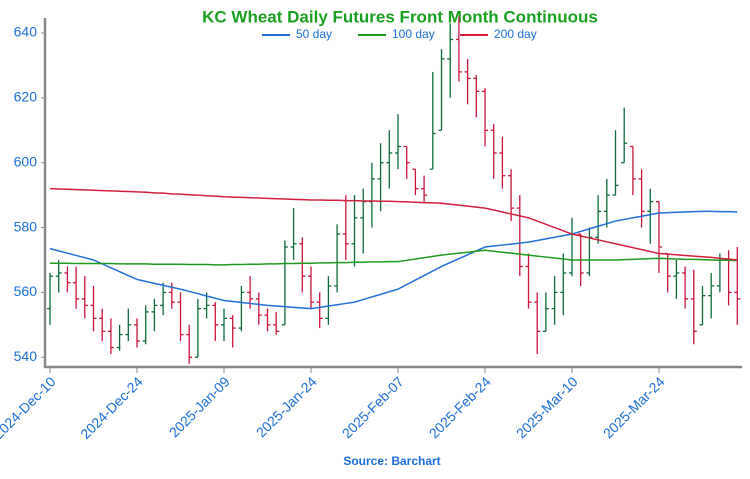  Describe the element at coordinates (373, 407) in the screenshot. I see `x-tick-label: 2025-Feb-07` at that location.